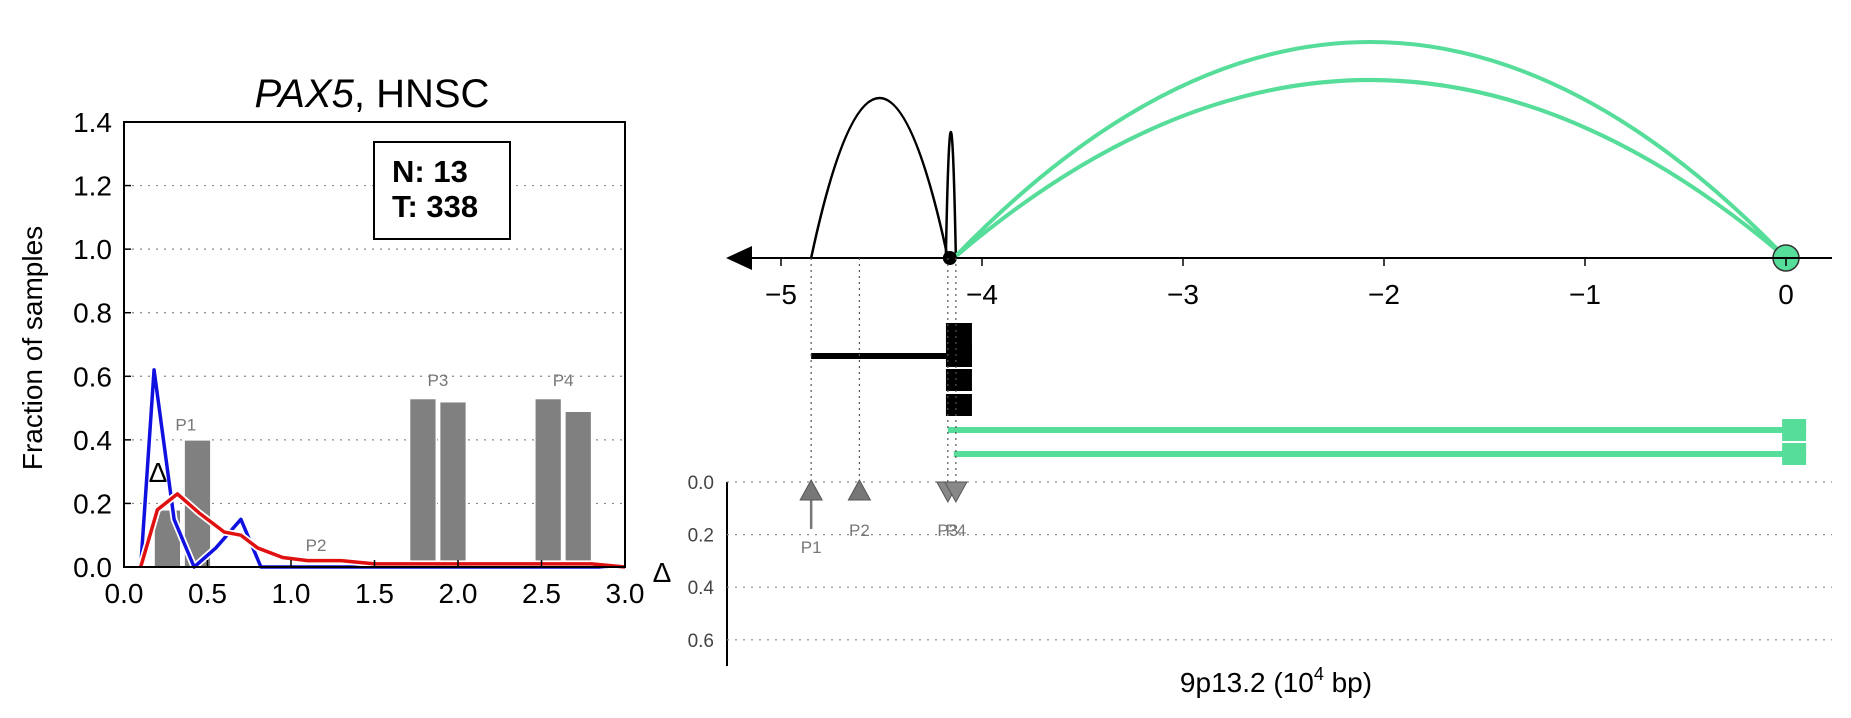 The image size is (1851, 718). What do you see at coordinates (883, 370) in the screenshot?
I see `peak-guide-lines` at bounding box center [883, 370].